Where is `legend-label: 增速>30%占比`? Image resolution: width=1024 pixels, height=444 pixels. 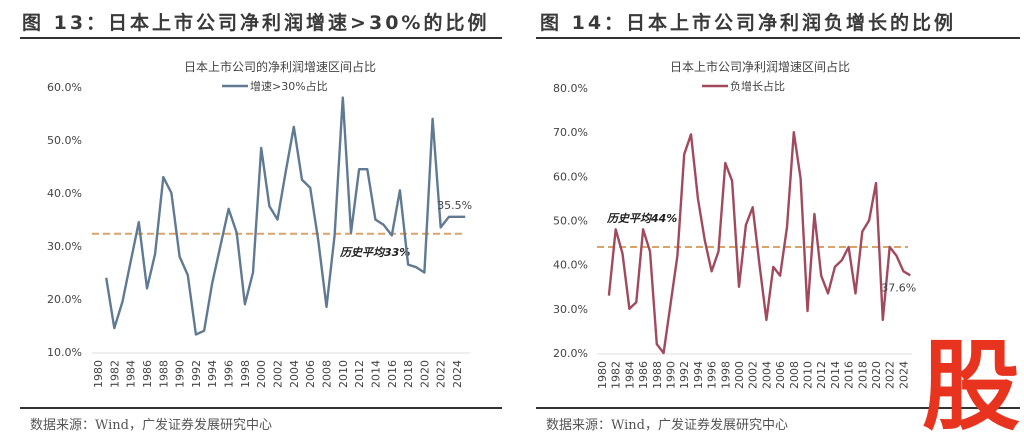 legend-label: 增速>30%占比 is located at coordinates (289, 86).